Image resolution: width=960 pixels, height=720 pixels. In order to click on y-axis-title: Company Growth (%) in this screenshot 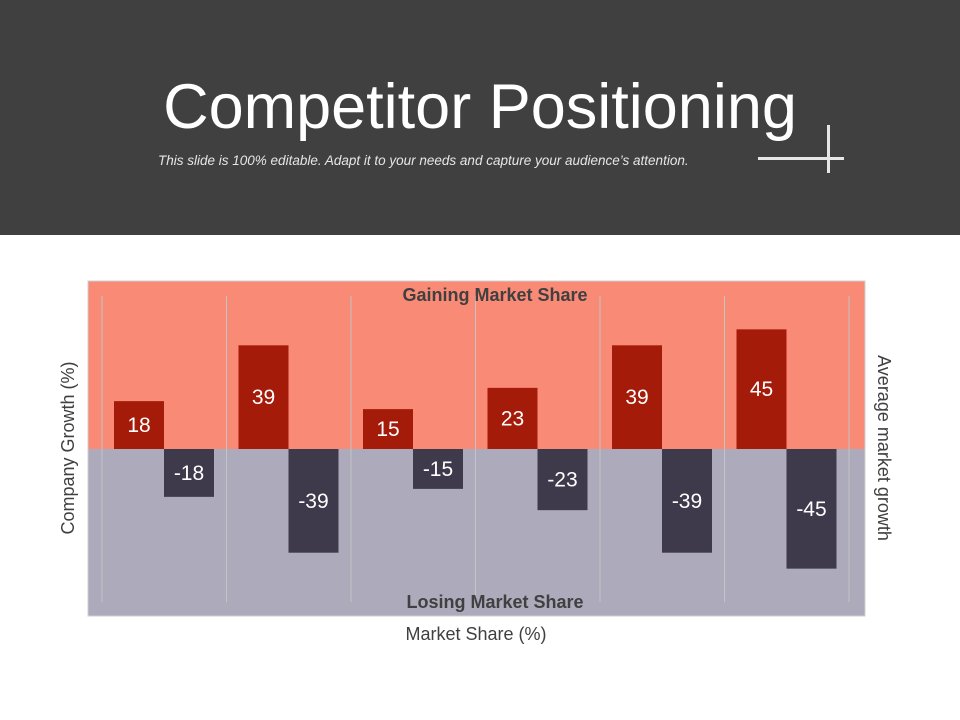, I will do `click(68, 447)`.